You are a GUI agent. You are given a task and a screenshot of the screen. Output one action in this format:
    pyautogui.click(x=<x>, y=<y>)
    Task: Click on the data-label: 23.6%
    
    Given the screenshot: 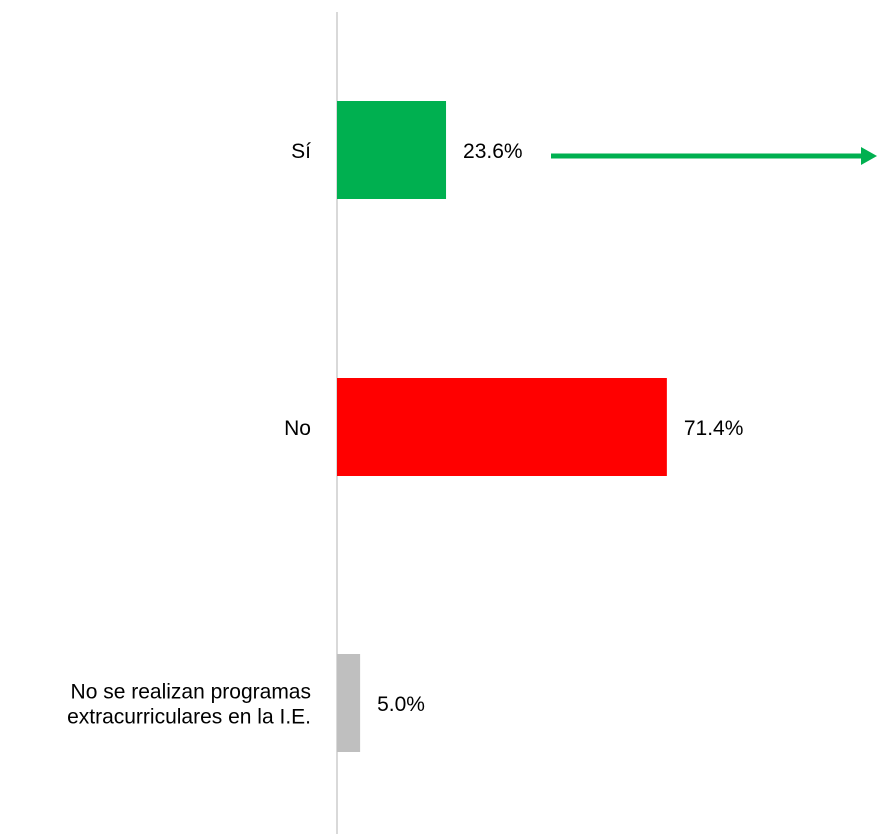 What is the action you would take?
    pyautogui.click(x=493, y=151)
    